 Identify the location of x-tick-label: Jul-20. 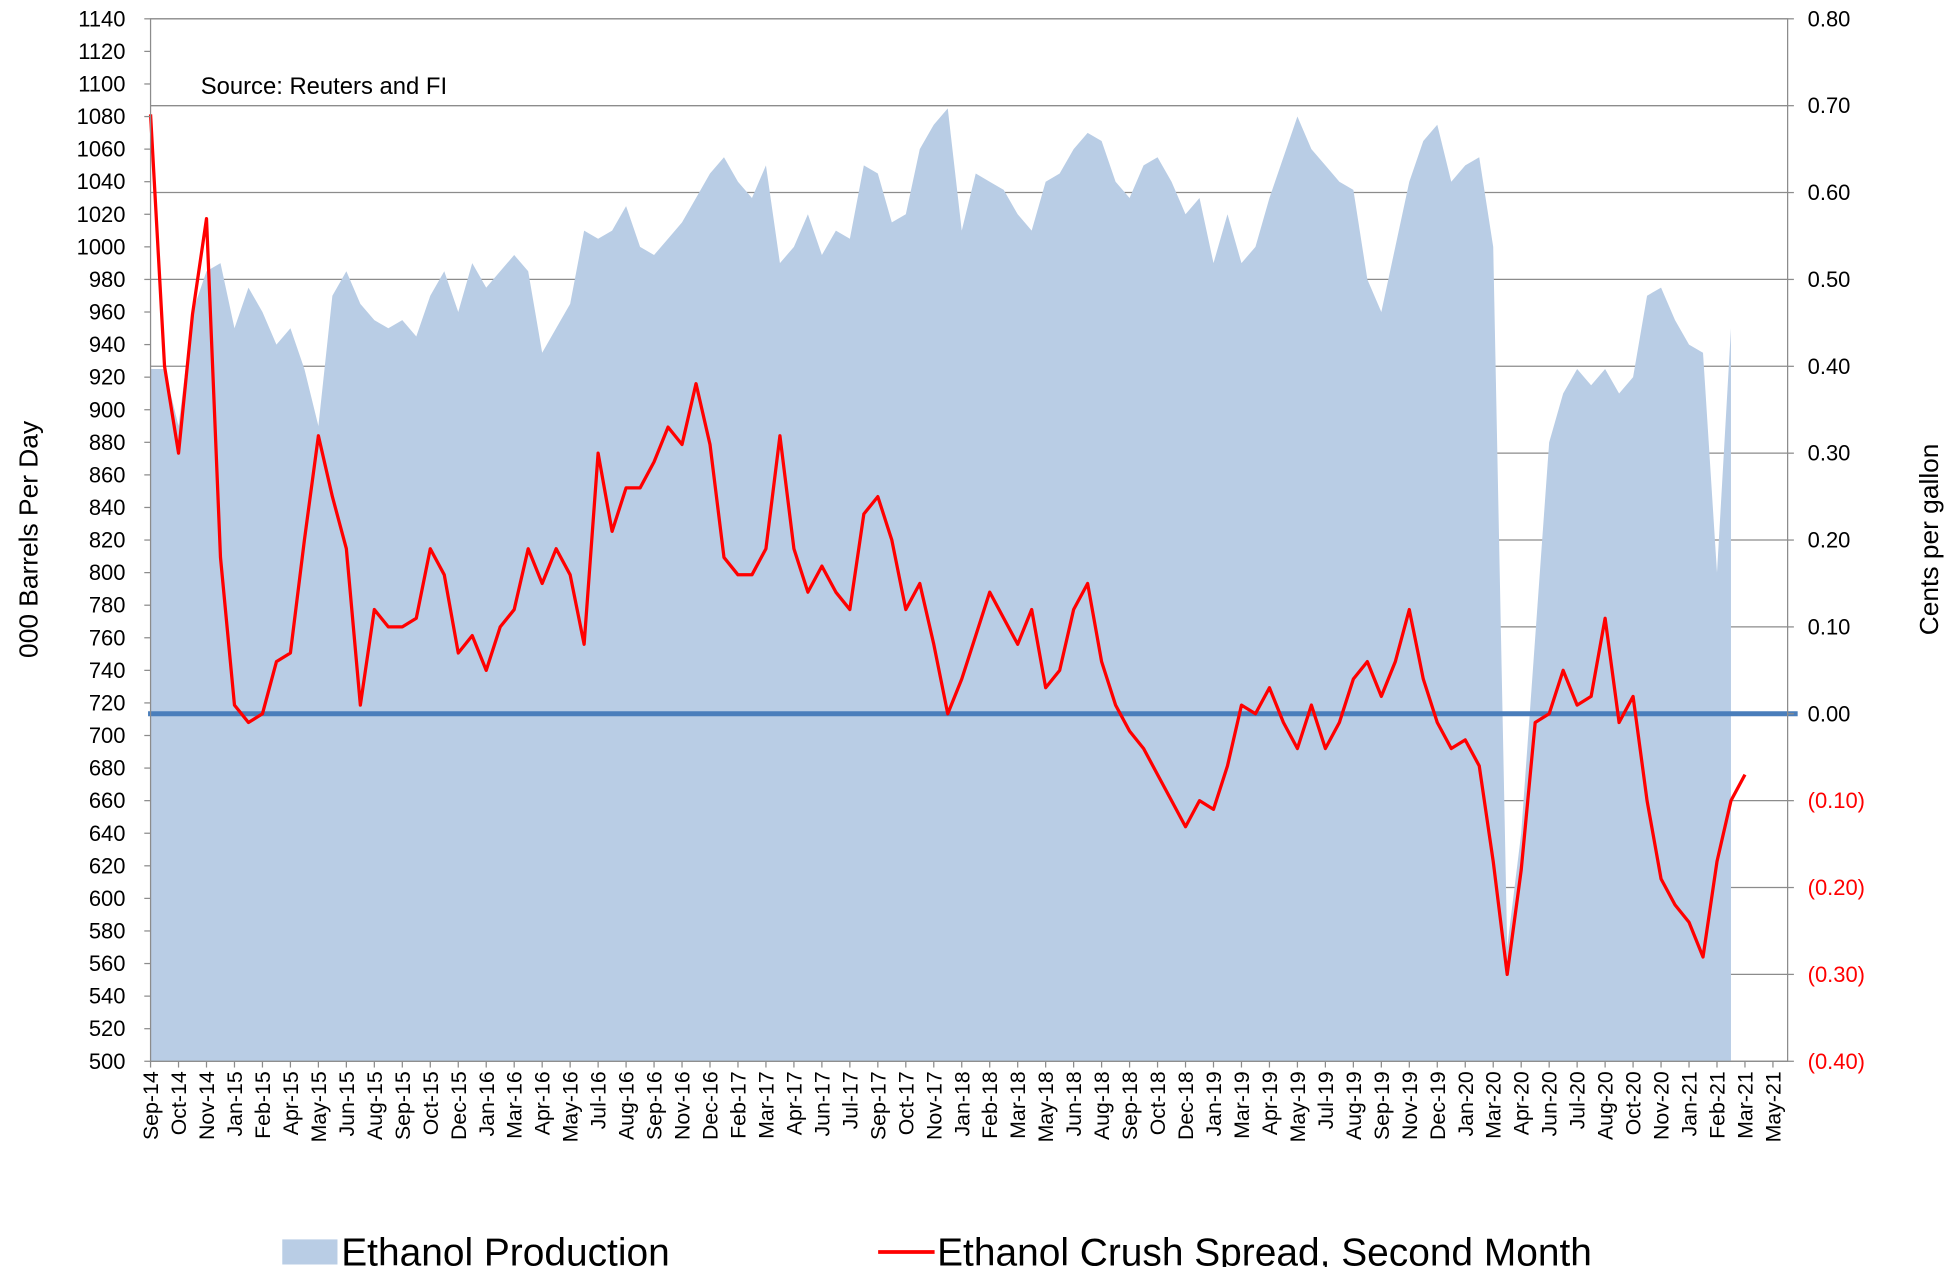
(1578, 1100).